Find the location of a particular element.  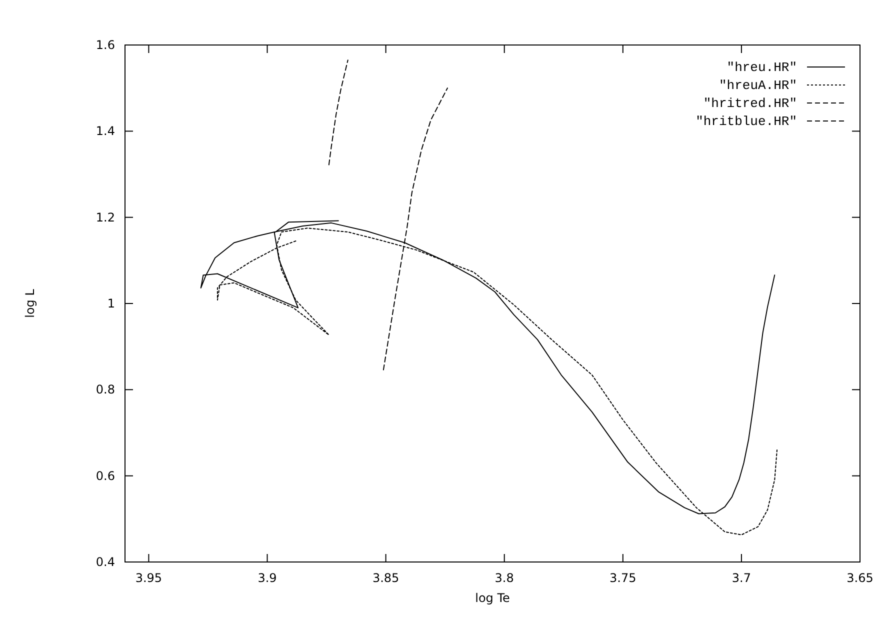

x-axis-title: log Te is located at coordinates (492, 598).